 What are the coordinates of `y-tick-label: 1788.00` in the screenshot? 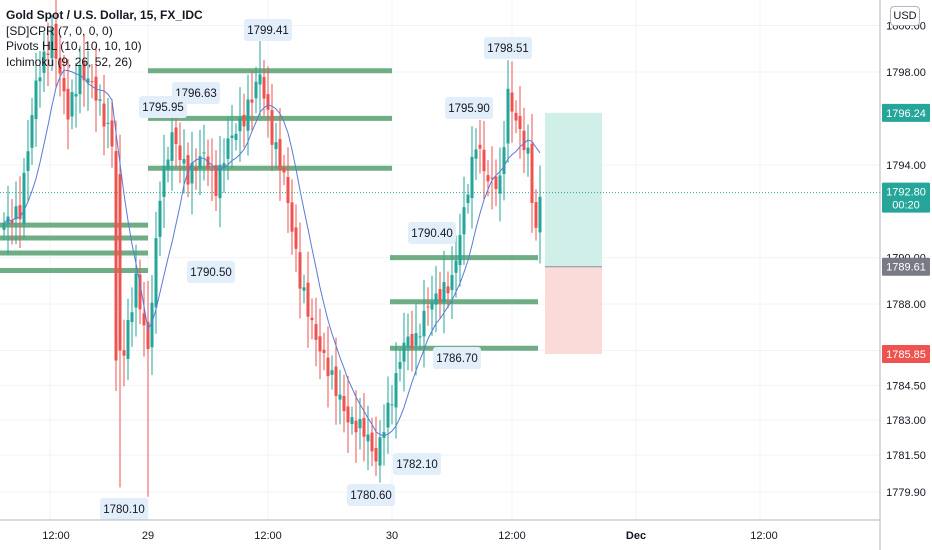 It's located at (906, 305).